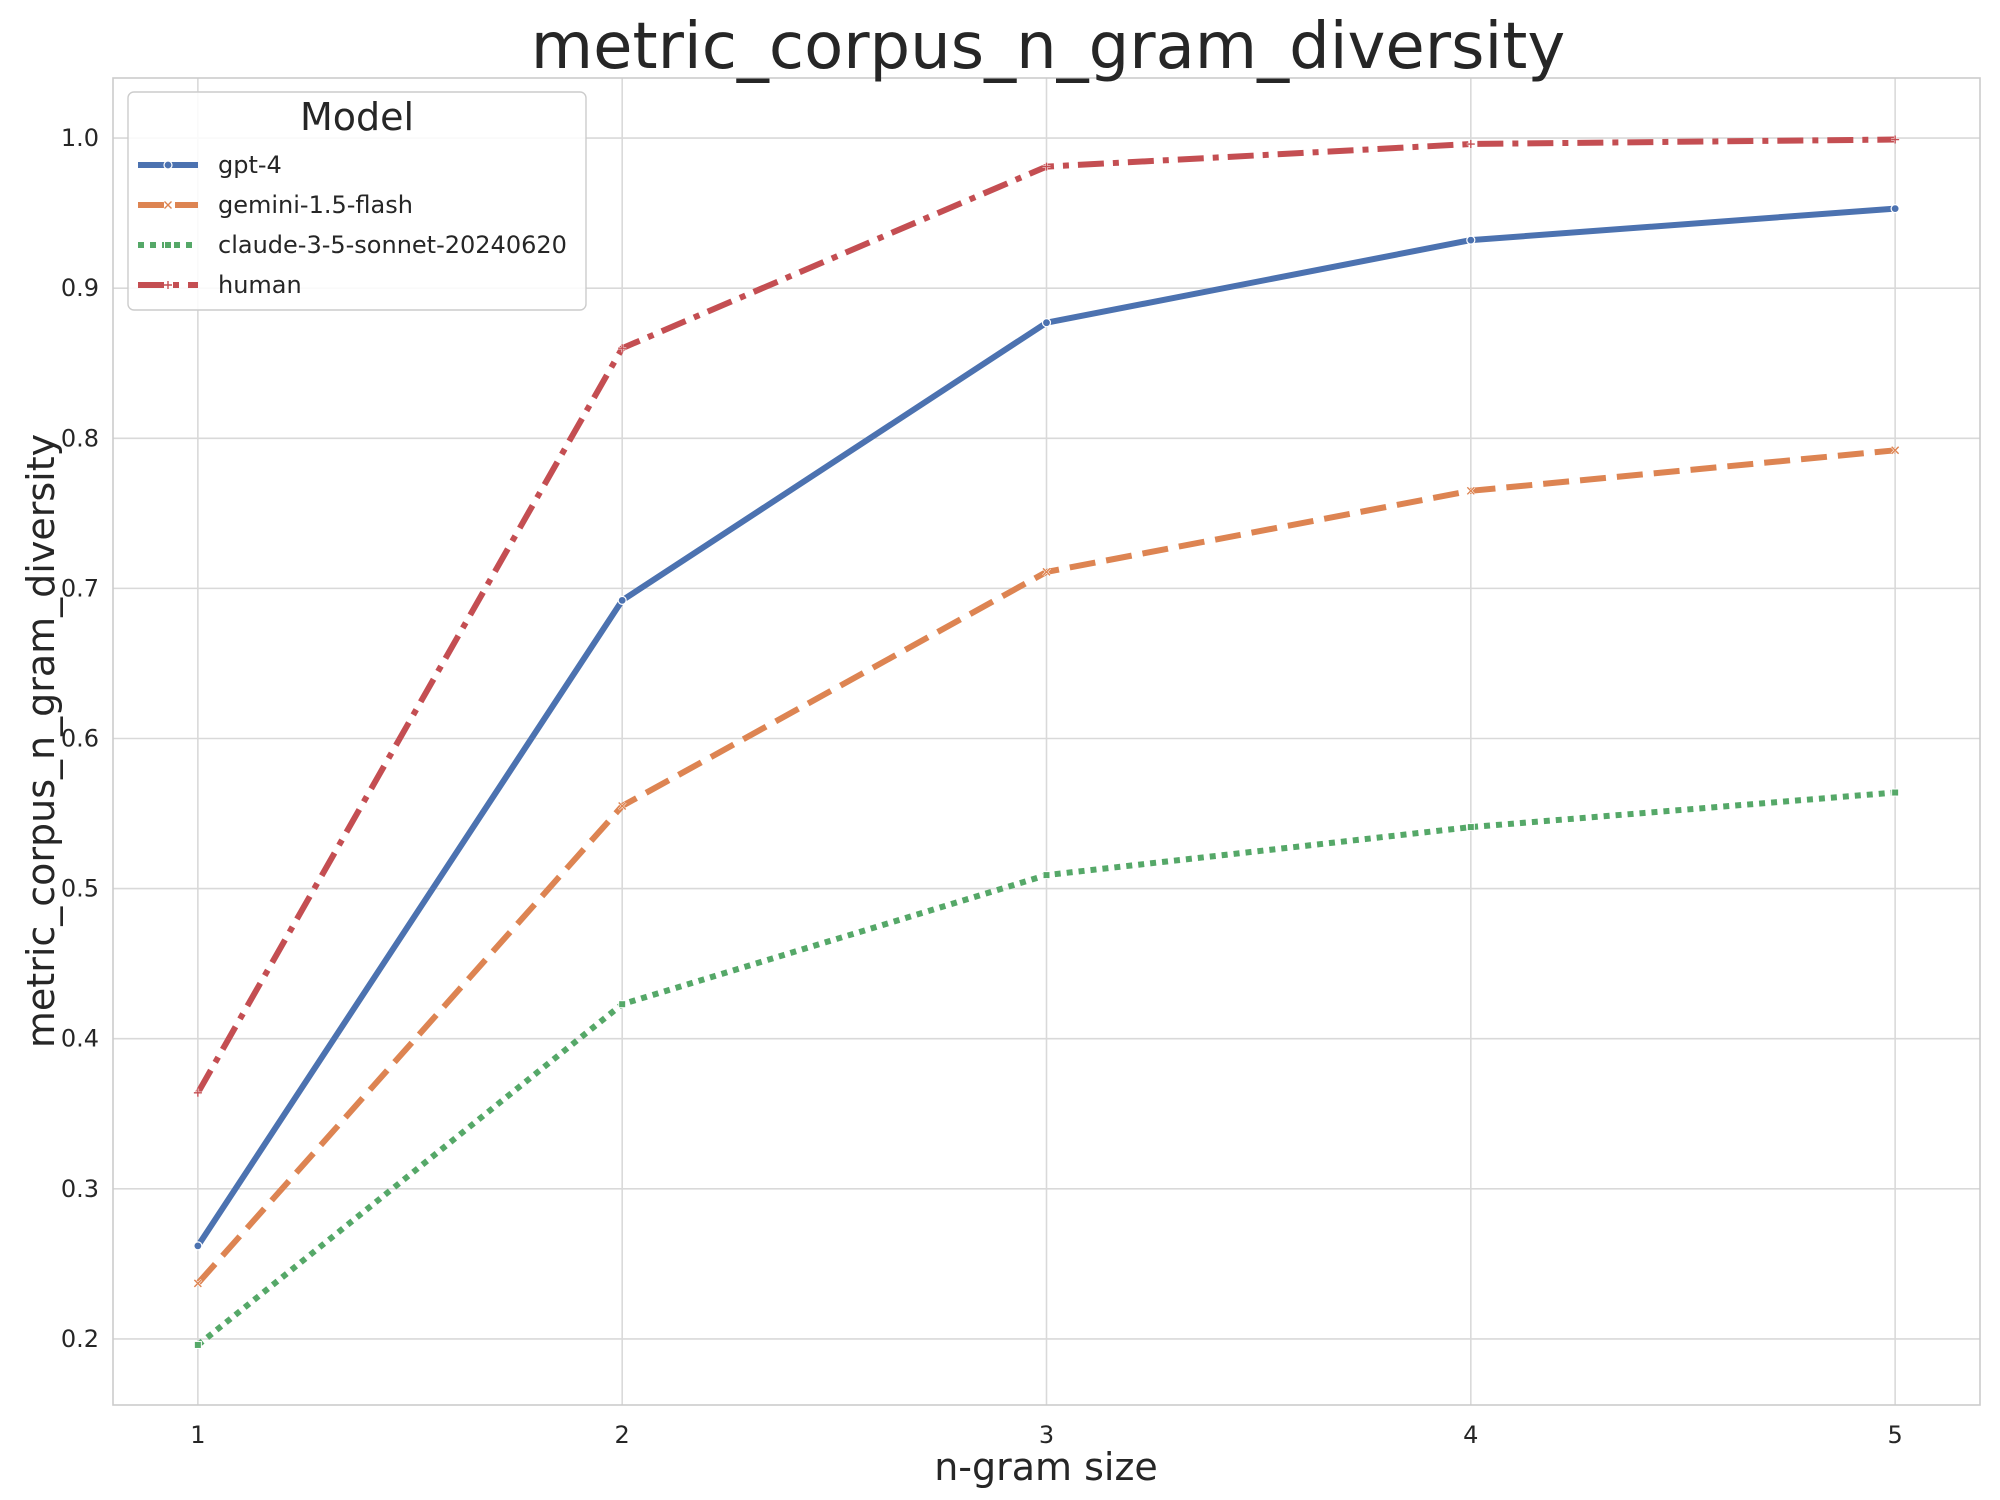  I want to click on legend-item: gemini-1.5-flash, so click(275, 205).